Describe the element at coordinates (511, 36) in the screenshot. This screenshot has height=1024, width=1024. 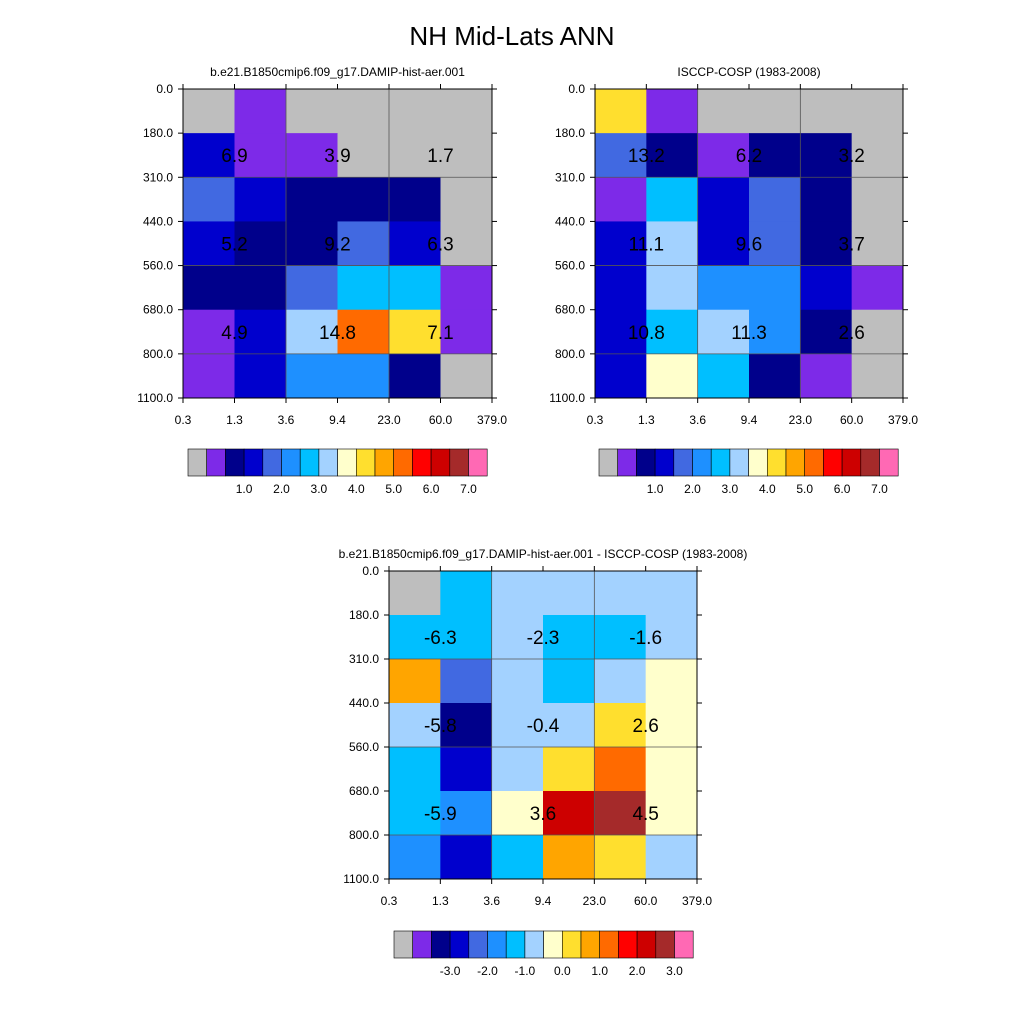
I see `figure-title: NH Mid-Lats ANN` at that location.